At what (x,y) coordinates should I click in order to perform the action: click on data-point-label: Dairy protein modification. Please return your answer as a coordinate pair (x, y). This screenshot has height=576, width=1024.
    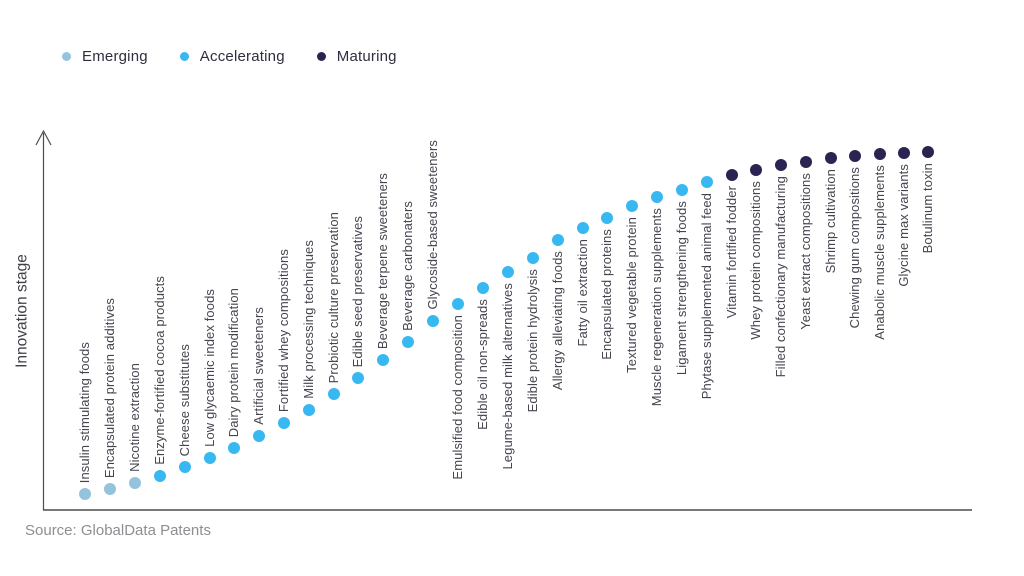
    Looking at the image, I should click on (233, 362).